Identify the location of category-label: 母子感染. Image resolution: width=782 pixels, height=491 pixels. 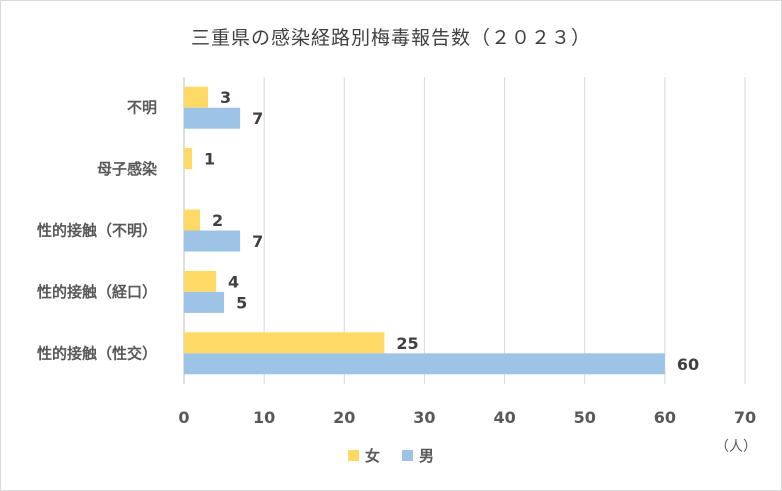
(127, 169).